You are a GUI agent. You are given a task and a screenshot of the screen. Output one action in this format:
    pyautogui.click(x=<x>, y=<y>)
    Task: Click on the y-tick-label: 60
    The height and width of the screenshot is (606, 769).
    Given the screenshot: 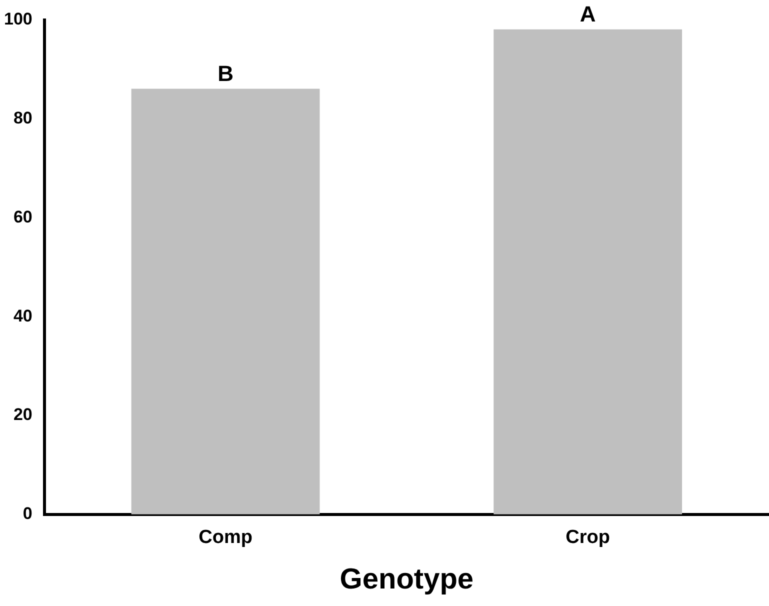 What is the action you would take?
    pyautogui.click(x=22, y=216)
    